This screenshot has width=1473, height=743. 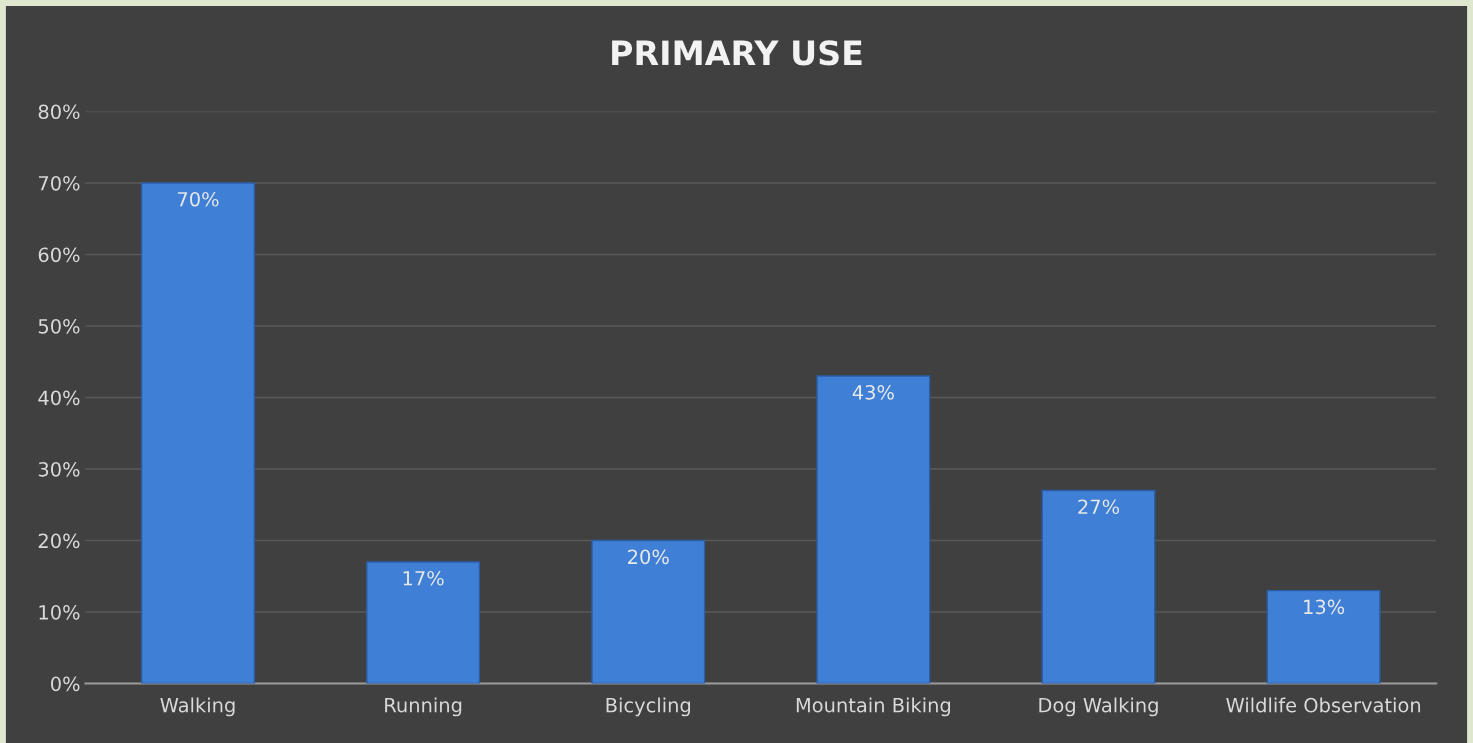 What do you see at coordinates (59, 255) in the screenshot?
I see `y-tick-label: 60%` at bounding box center [59, 255].